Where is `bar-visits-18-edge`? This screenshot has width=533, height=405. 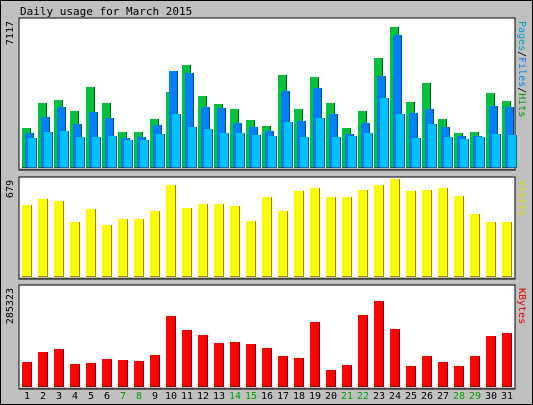 bar-visits-18-edge is located at coordinates (303, 234).